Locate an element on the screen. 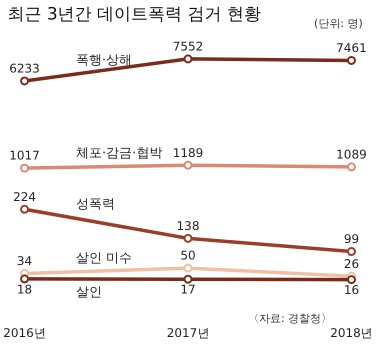  series-label: 성폭력 is located at coordinates (95, 204).